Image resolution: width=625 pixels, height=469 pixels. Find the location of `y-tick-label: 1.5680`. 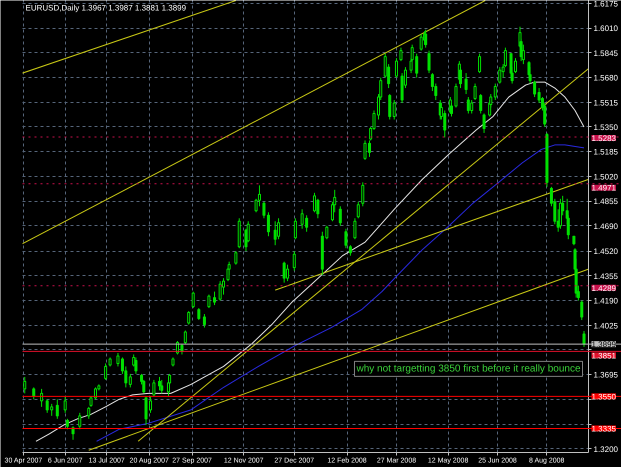

y-tick-label: 1.5680 is located at coordinates (606, 78).